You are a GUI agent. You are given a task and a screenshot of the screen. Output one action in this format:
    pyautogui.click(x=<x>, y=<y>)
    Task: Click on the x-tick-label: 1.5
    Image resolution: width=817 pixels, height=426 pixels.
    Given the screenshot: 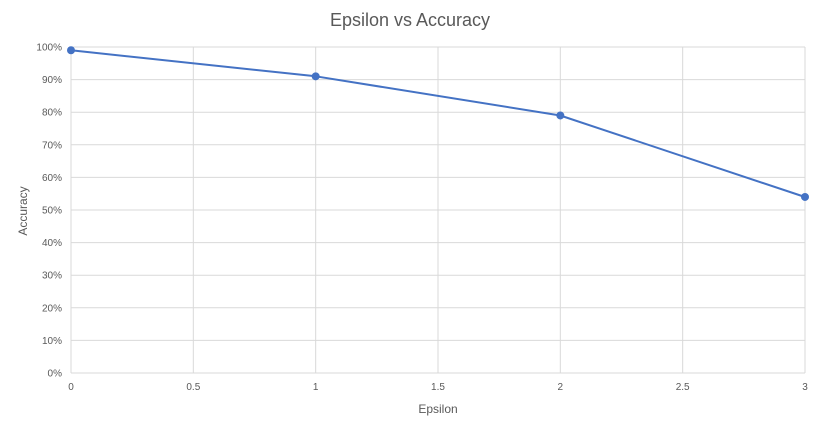 What is the action you would take?
    pyautogui.click(x=438, y=387)
    